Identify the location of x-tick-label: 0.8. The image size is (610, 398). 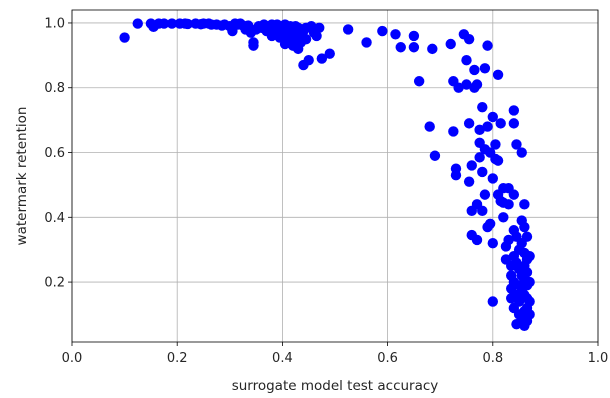
(492, 358).